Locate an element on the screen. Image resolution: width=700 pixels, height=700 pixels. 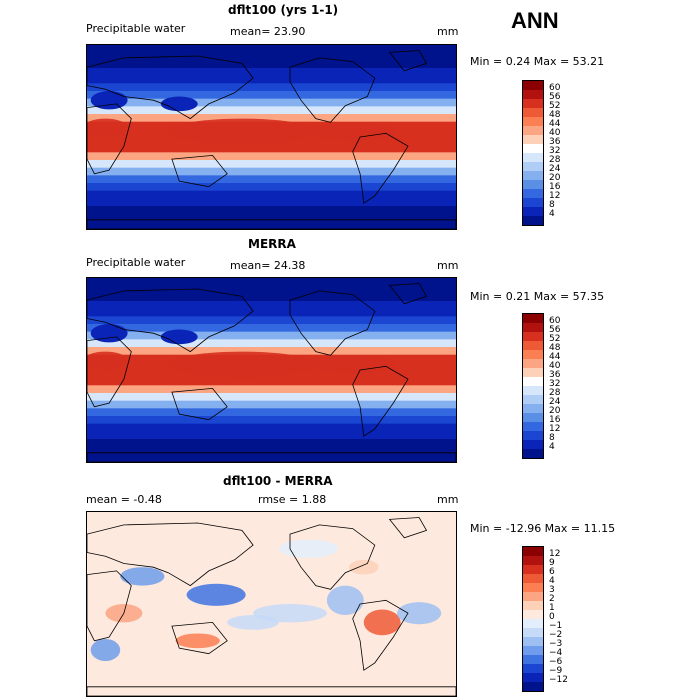
panel-1-map-field is located at coordinates (271, 137).